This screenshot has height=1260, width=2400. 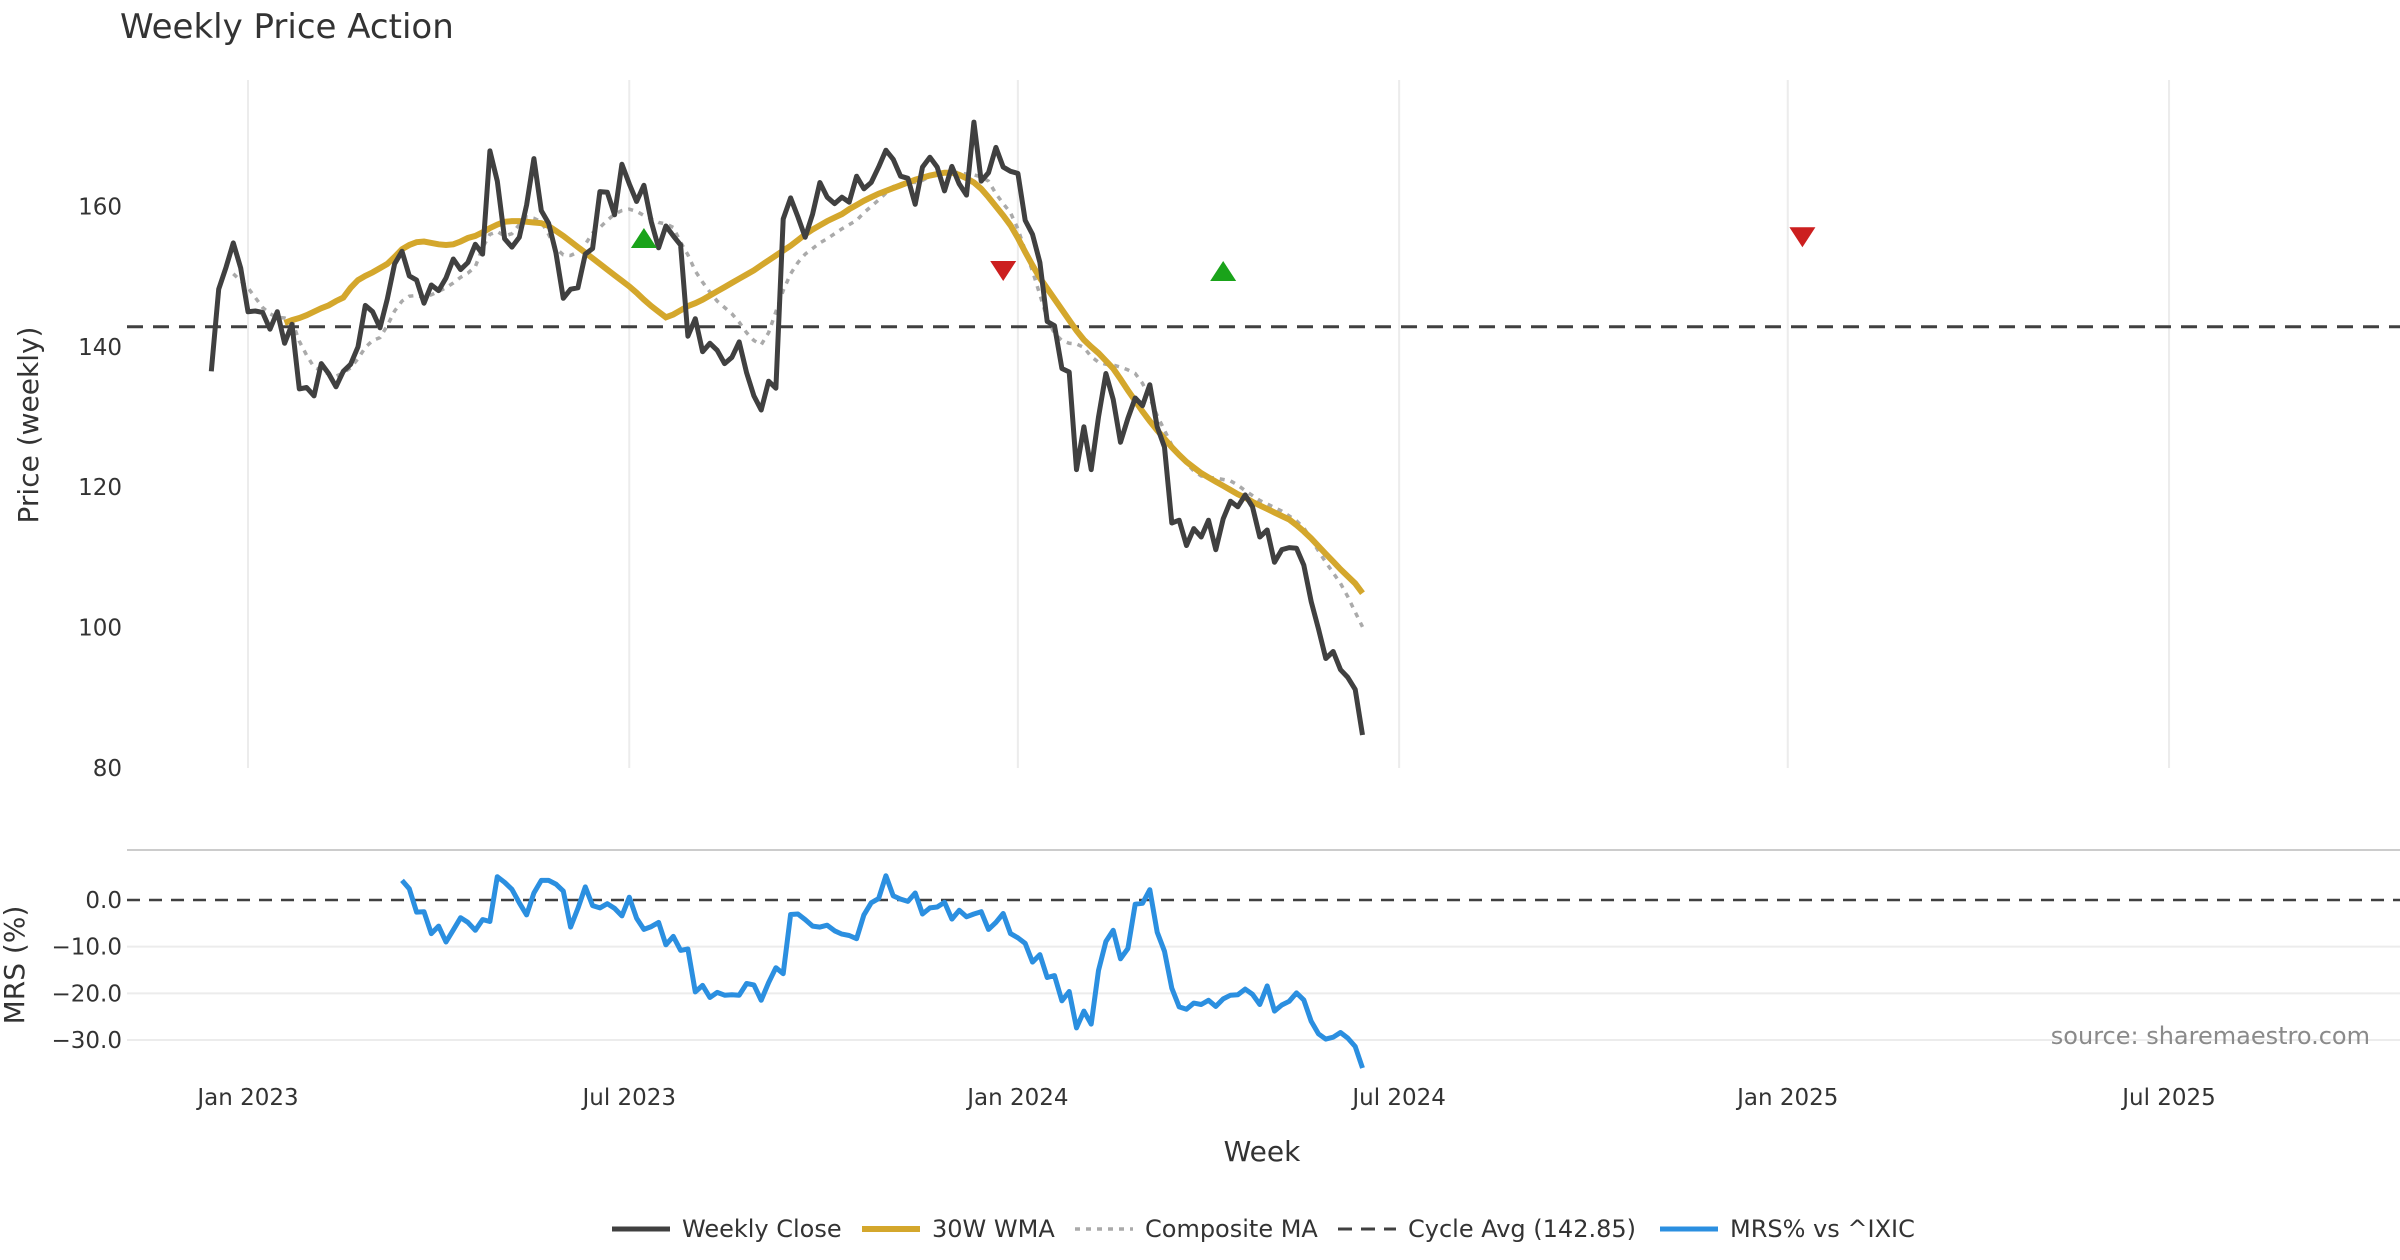 What do you see at coordinates (287, 27) in the screenshot?
I see `chart-title: Weekly Price Action` at bounding box center [287, 27].